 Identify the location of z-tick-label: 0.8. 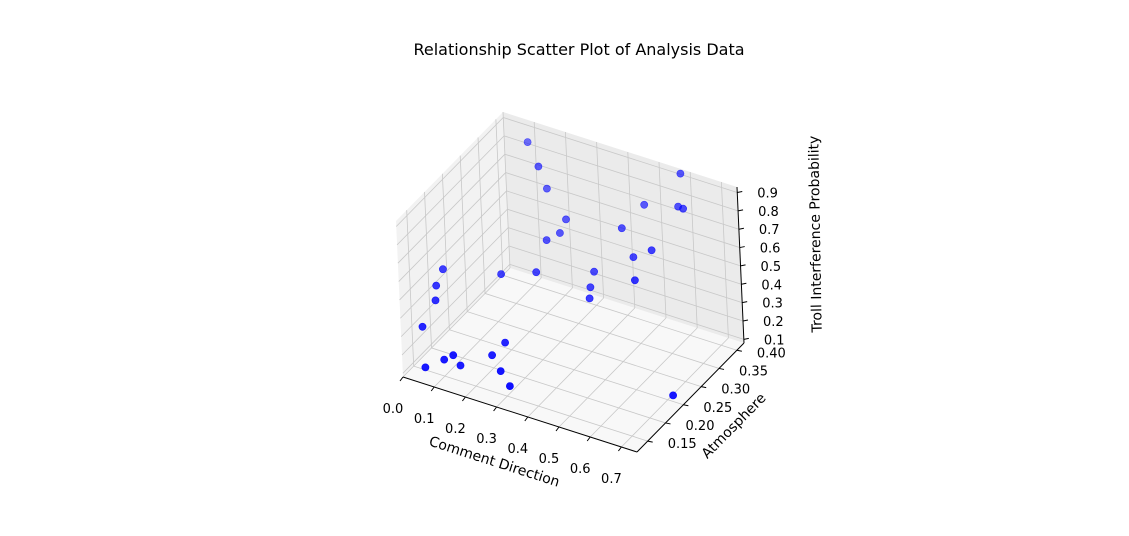
(768, 212).